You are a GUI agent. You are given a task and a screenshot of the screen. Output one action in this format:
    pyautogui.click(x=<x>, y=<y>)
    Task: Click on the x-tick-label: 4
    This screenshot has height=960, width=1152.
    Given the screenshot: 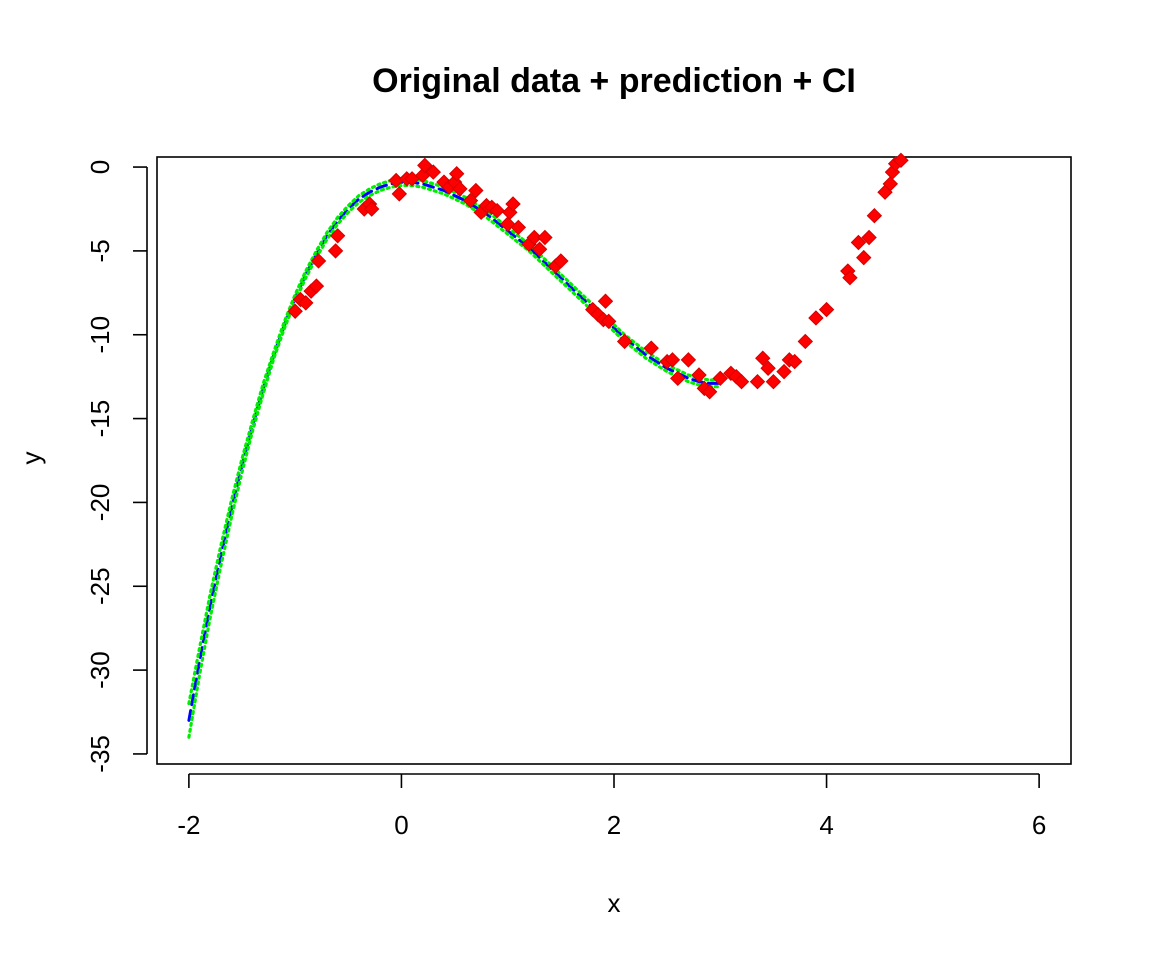 What is the action you would take?
    pyautogui.click(x=826, y=825)
    